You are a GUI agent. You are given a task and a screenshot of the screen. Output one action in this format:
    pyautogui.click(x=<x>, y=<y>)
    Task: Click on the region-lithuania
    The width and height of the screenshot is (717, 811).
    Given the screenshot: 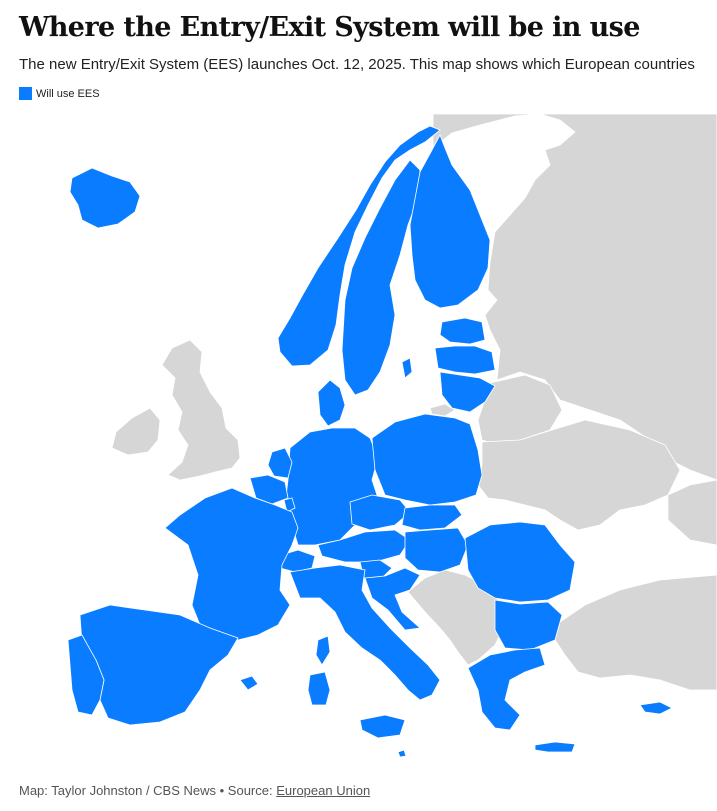 What is the action you would take?
    pyautogui.click(x=467, y=392)
    